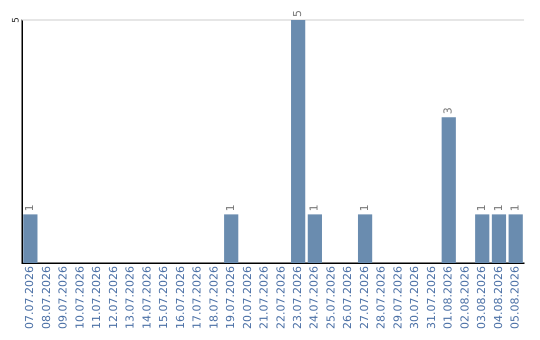  I want to click on x-tick-label: 07.07.2026, so click(29, 298).